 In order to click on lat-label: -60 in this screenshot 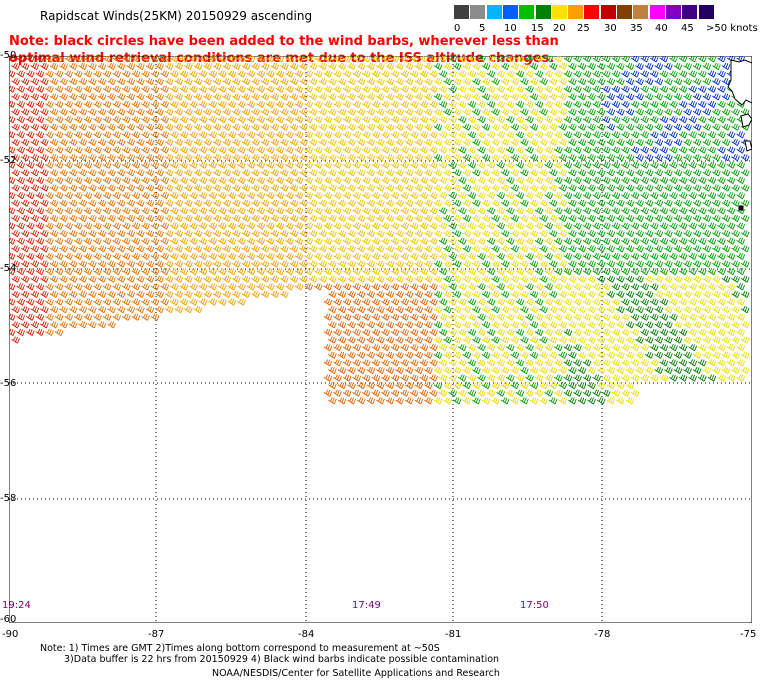, I will do `click(8, 619)`.